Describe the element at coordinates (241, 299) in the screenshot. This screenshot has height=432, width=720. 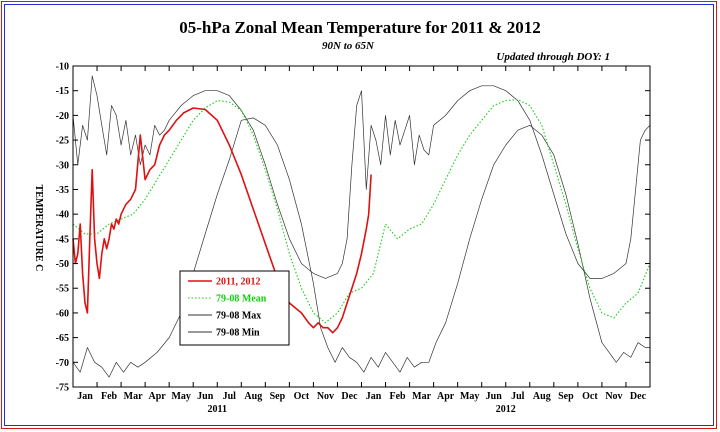
I see `legend-label: 79-08 Mean` at that location.